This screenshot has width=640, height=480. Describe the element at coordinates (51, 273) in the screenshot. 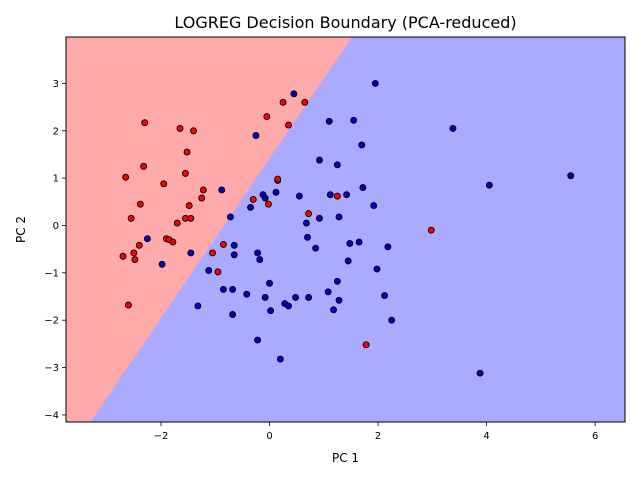

I see `y-tick-label: −1` at that location.